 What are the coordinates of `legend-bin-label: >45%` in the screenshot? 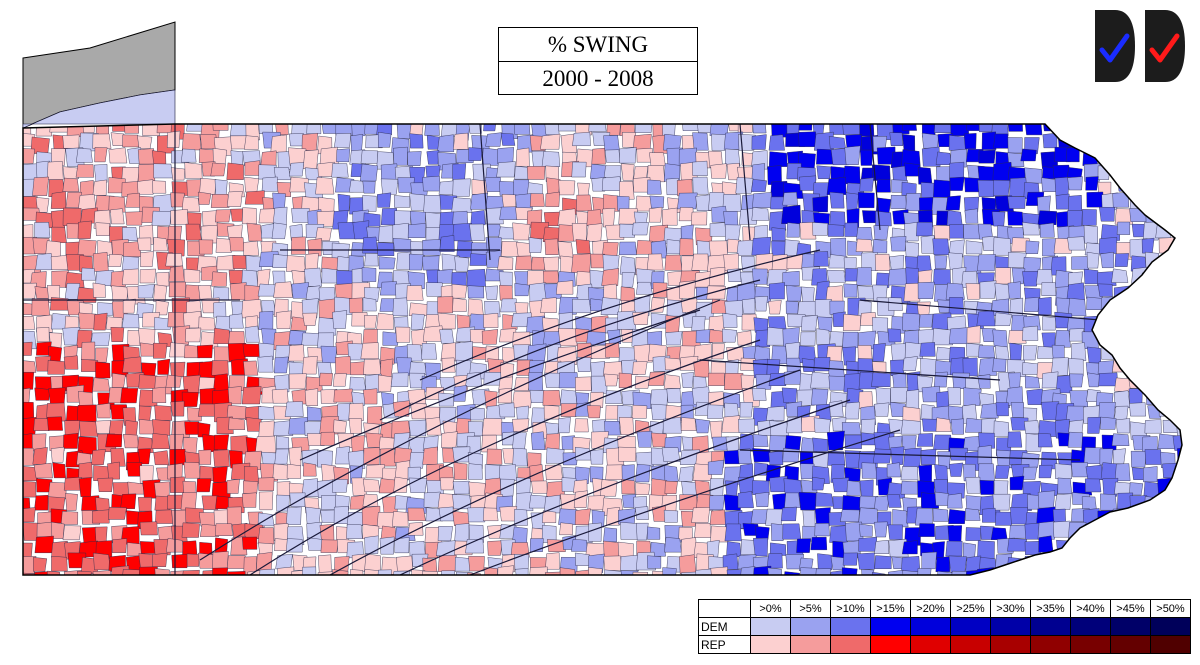 It's located at (1130, 608).